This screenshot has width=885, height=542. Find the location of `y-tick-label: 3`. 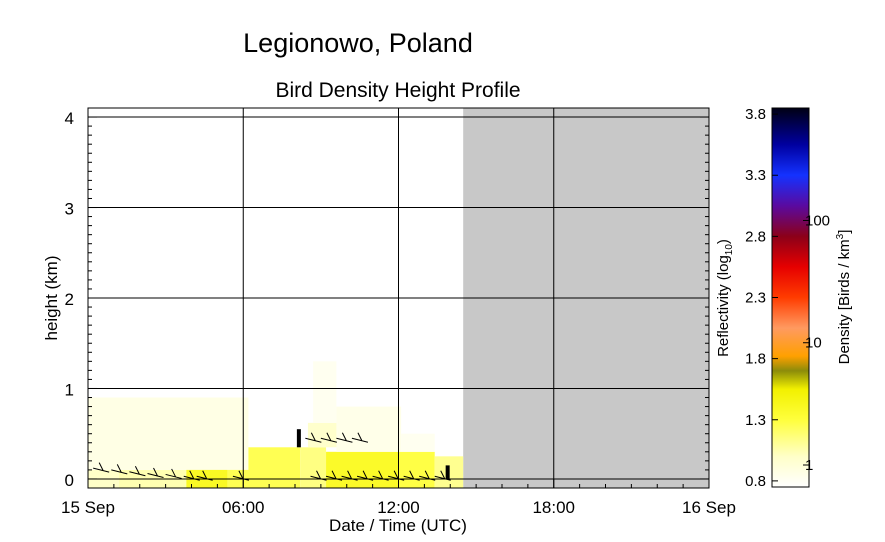

y-tick-label: 3 is located at coordinates (69, 209).